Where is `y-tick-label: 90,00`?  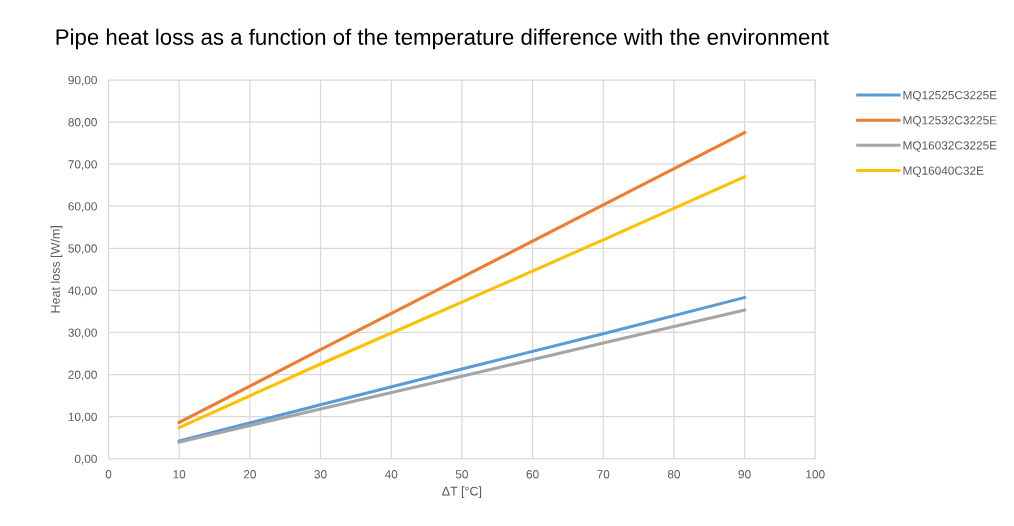
y-tick-label: 90,00 is located at coordinates (82, 80).